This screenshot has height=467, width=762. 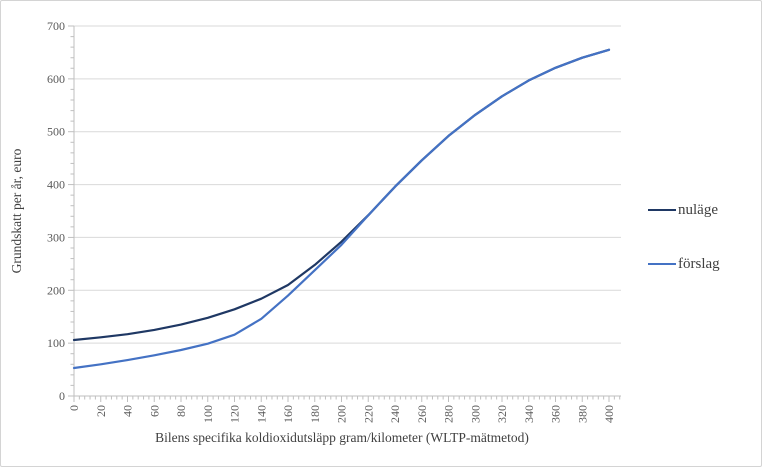 I want to click on x-tick-label-0: 0, so click(x=74, y=408).